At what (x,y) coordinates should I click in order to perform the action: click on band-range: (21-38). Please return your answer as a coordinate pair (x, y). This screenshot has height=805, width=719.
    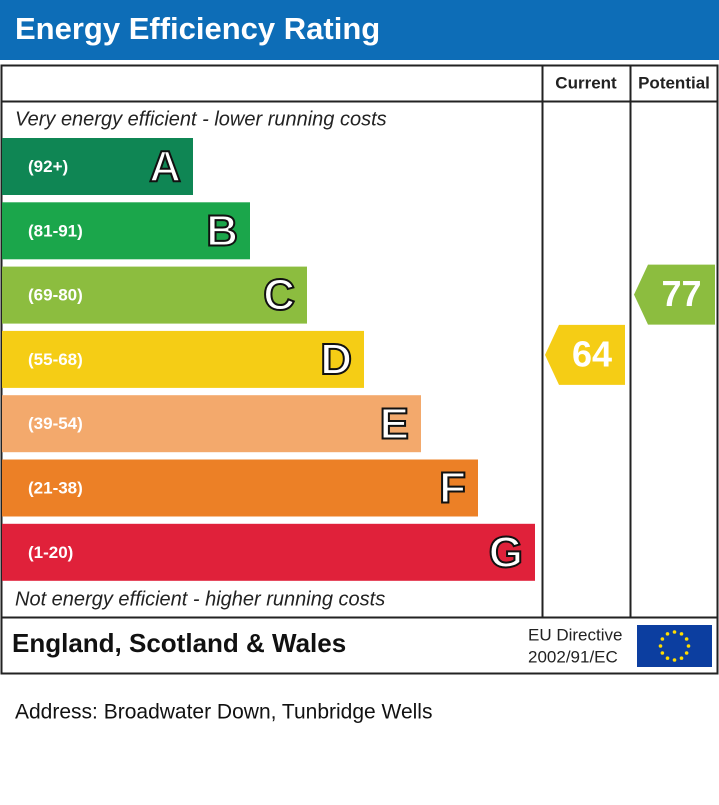
    Looking at the image, I should click on (55, 487).